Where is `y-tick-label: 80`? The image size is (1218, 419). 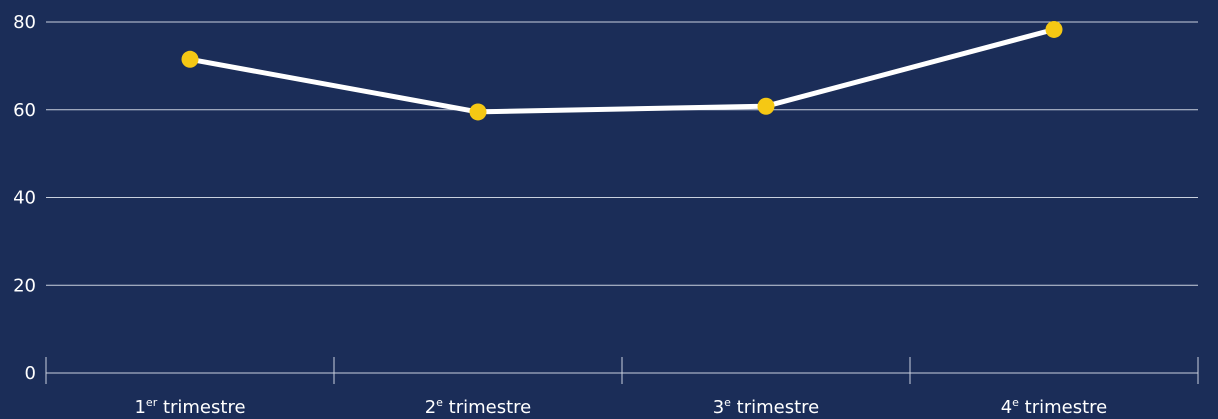
y-tick-label: 80 is located at coordinates (24, 22).